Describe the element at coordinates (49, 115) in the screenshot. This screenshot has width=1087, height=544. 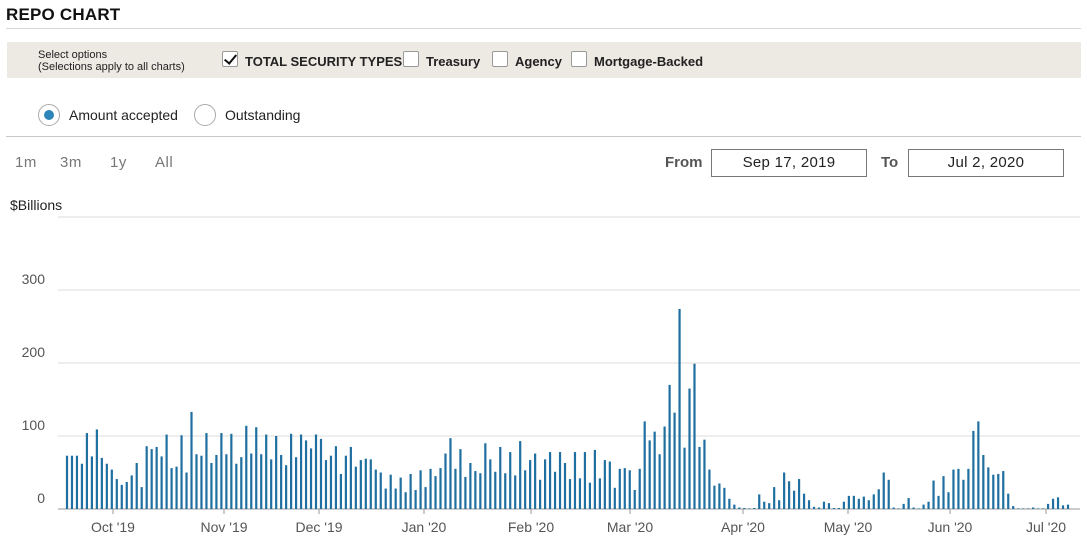
I see `radio-amount-accepted` at that location.